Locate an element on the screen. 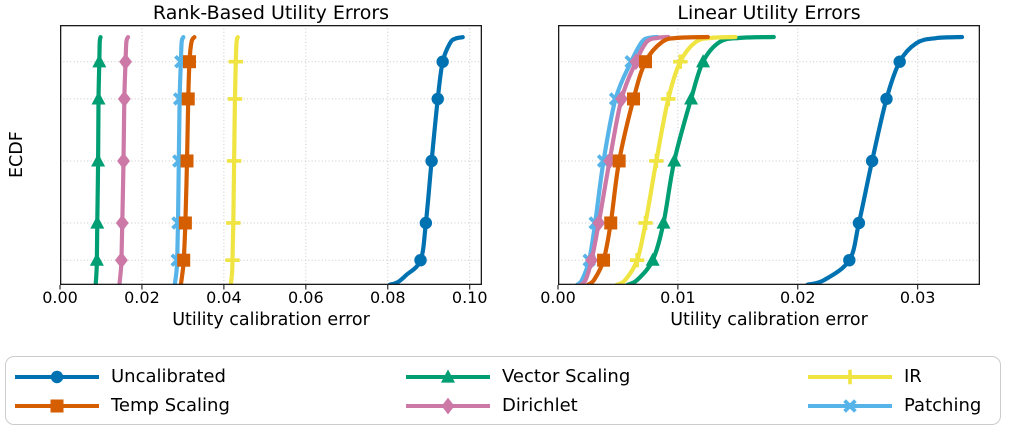  ecdf-curve-temp-scaling is located at coordinates (647, 159).